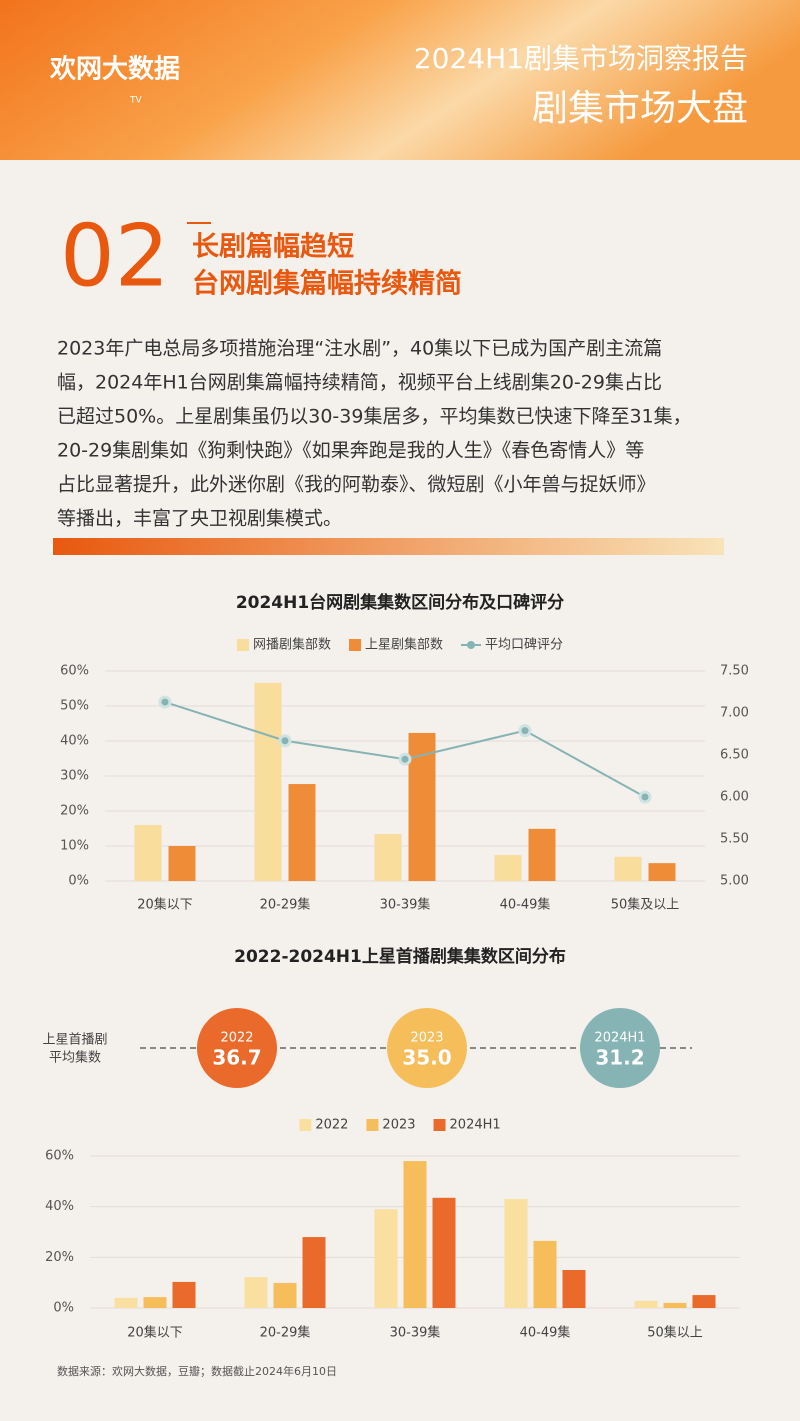  What do you see at coordinates (734, 755) in the screenshot?
I see `y2-tick-label: 6.50` at bounding box center [734, 755].